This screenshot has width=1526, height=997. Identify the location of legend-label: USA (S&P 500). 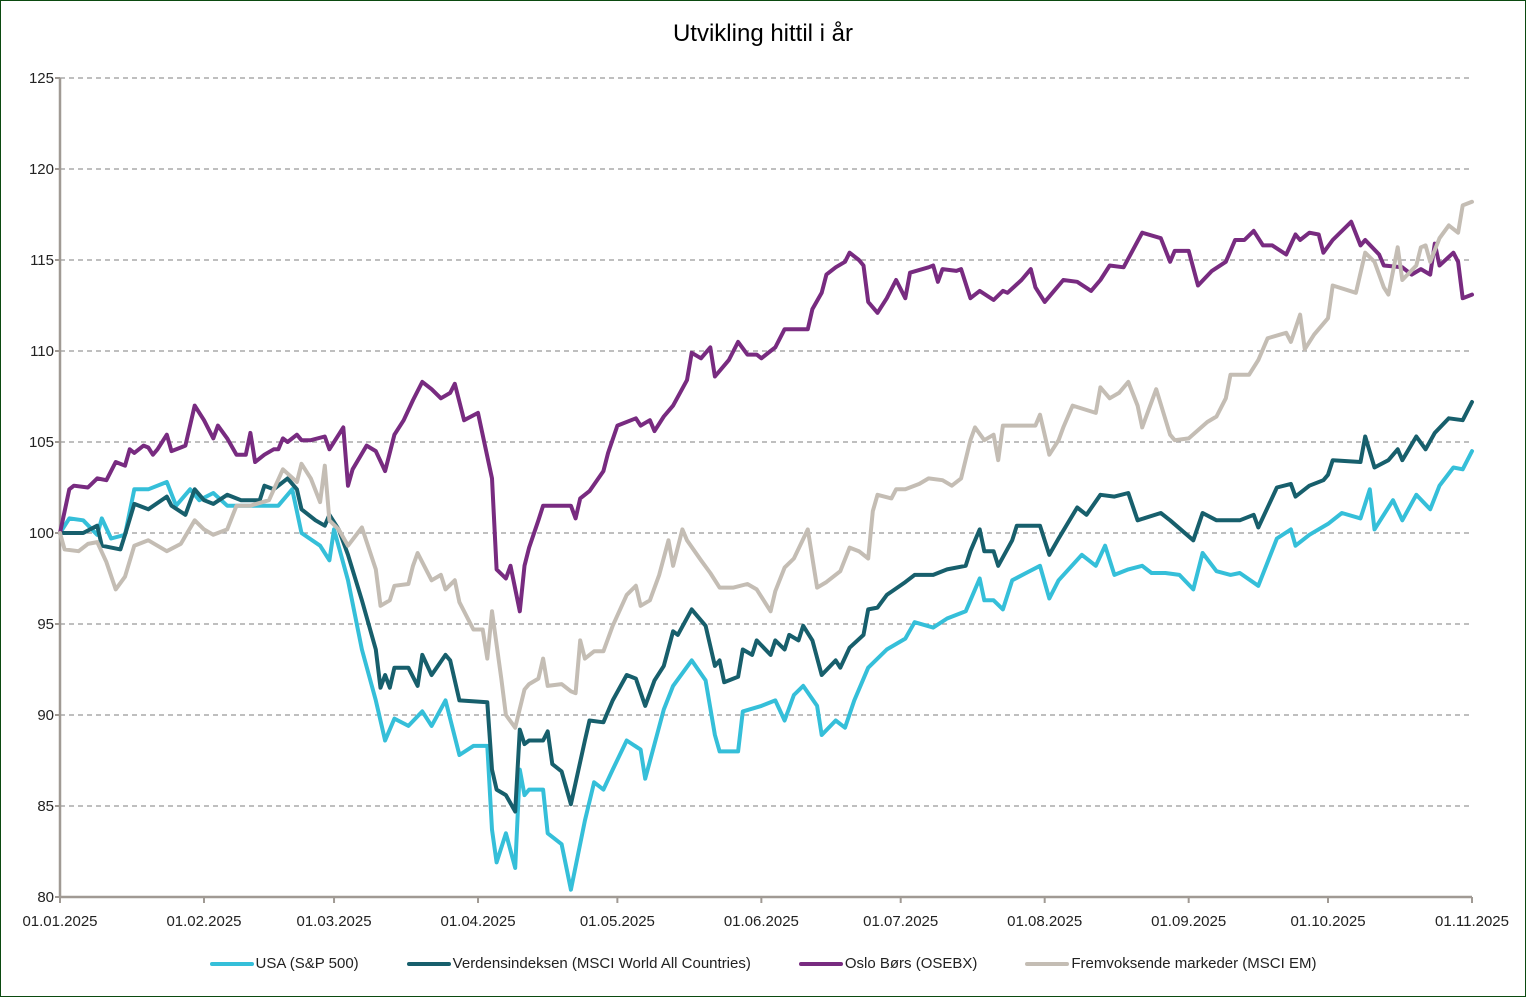
(307, 963).